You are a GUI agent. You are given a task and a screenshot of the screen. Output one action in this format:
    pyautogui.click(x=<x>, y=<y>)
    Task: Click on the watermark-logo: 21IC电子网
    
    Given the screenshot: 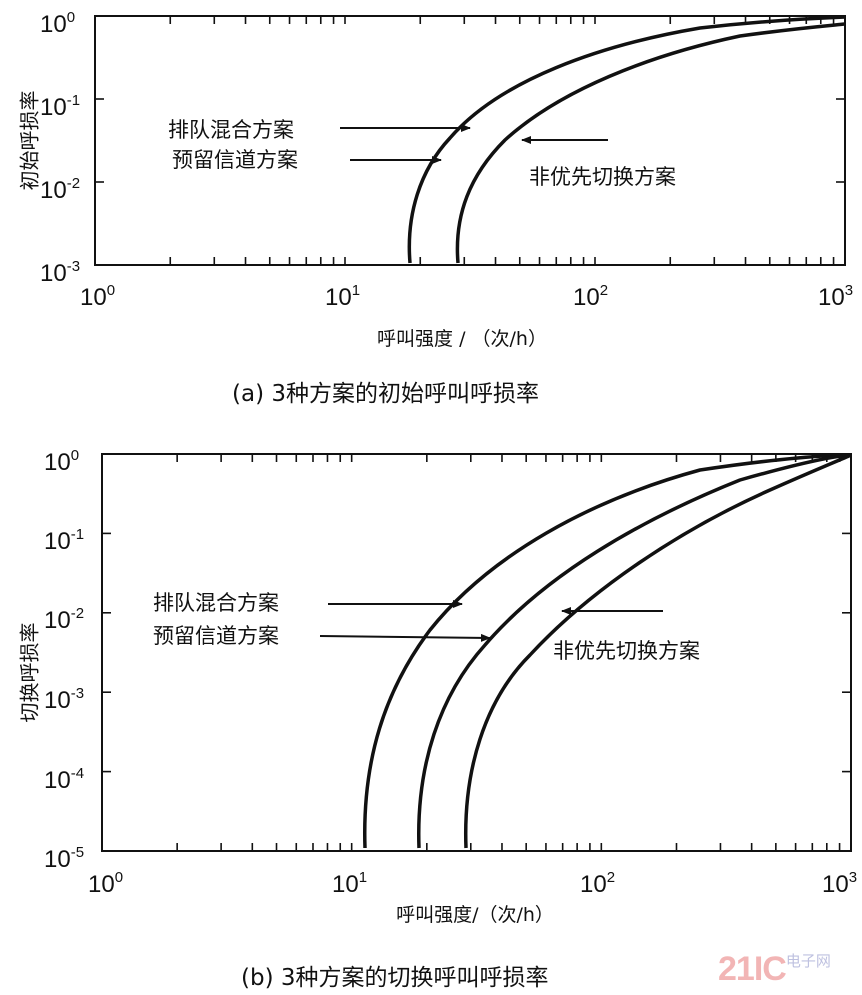 What is the action you would take?
    pyautogui.click(x=774, y=969)
    